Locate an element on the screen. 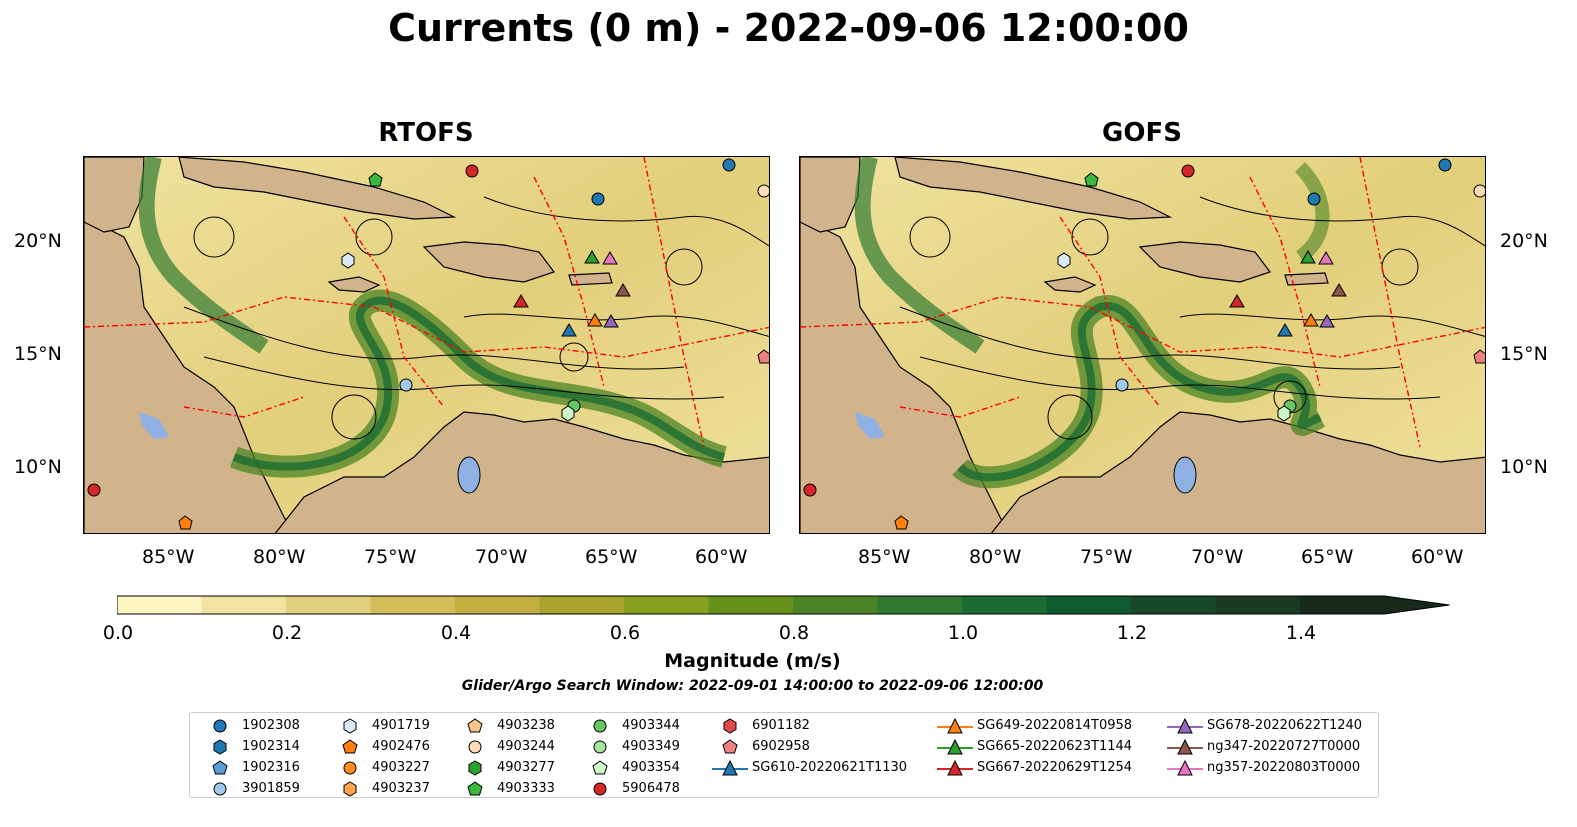 This screenshot has height=827, width=1577. north-eddy is located at coordinates (1312, 212).